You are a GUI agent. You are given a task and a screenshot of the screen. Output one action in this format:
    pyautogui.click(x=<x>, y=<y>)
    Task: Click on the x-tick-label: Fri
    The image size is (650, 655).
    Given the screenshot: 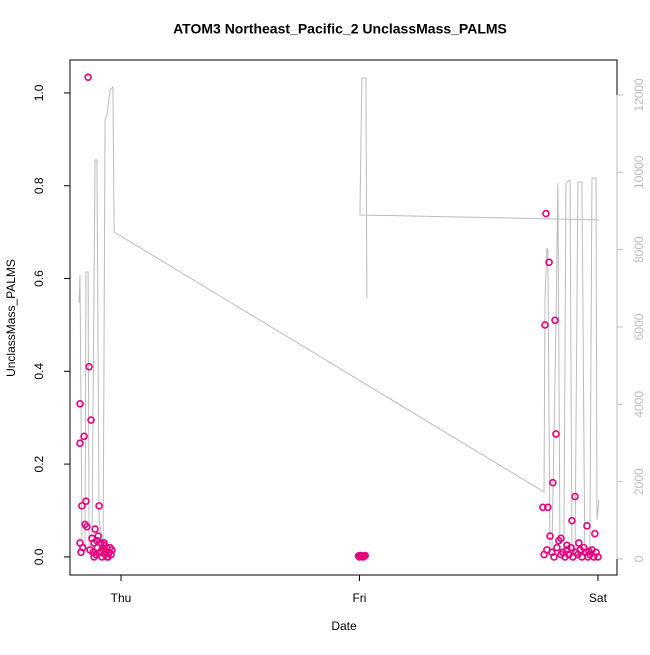 What is the action you would take?
    pyautogui.click(x=359, y=598)
    